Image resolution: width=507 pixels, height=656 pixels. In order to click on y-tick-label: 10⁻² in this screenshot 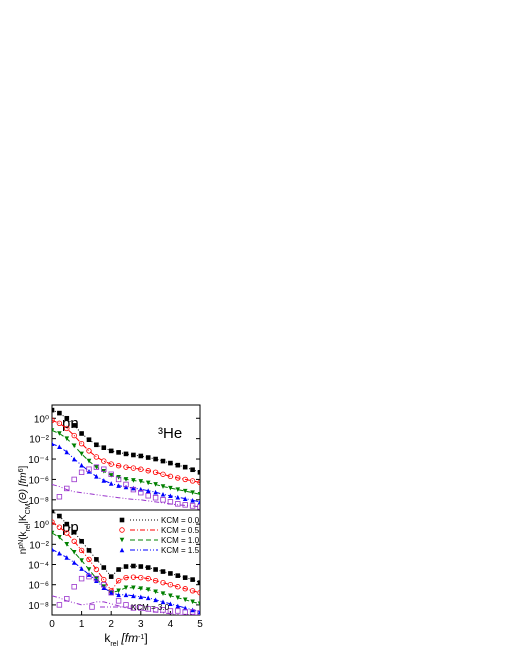, I will do `click(39, 440)`.